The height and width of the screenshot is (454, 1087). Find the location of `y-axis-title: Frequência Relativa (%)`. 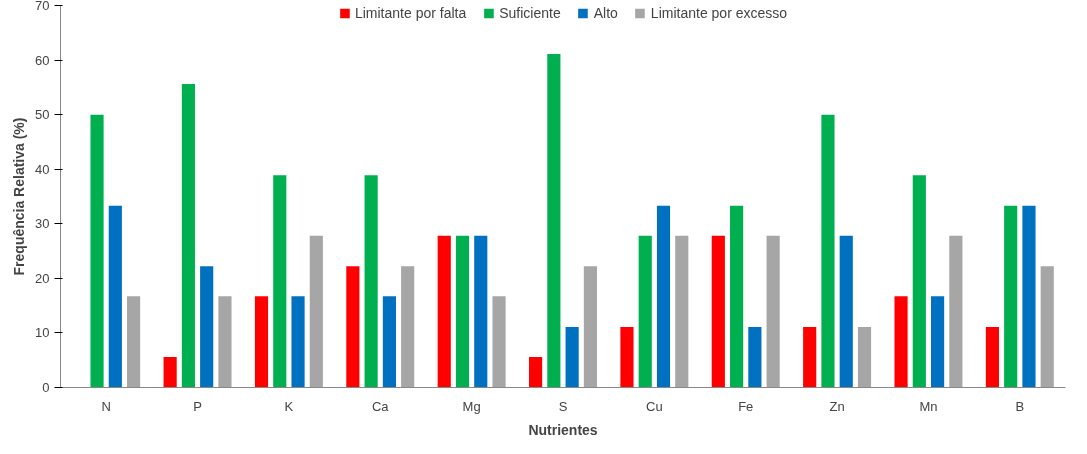

y-axis-title: Frequência Relativa (%) is located at coordinates (19, 196).